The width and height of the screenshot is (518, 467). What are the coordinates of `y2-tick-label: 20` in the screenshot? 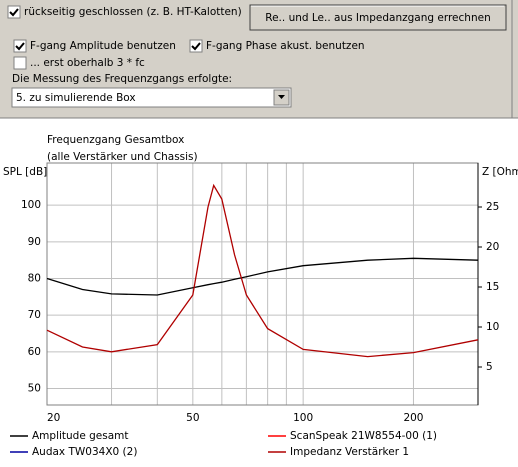 It's located at (492, 247).